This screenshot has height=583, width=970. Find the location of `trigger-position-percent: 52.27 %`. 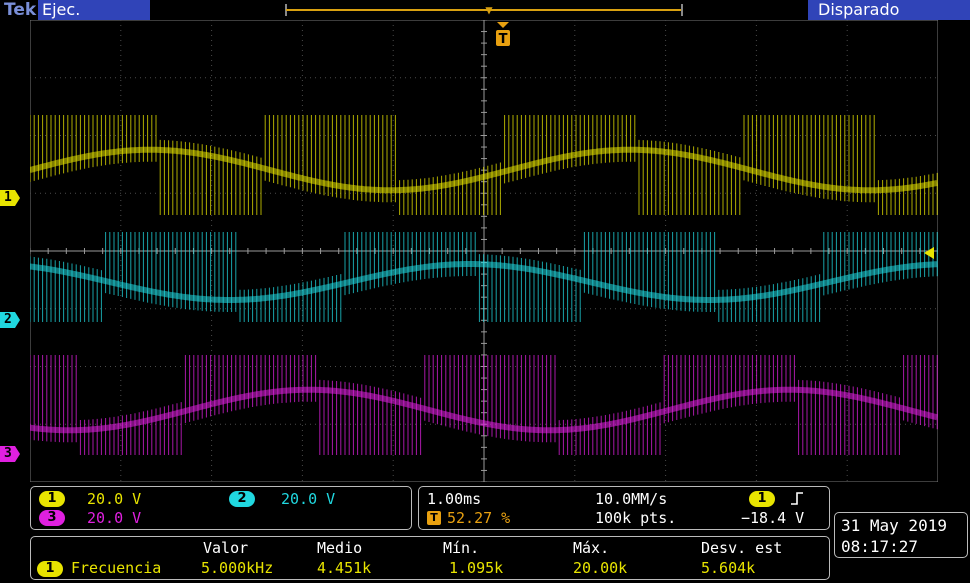

trigger-position-percent: 52.27 % is located at coordinates (479, 518).